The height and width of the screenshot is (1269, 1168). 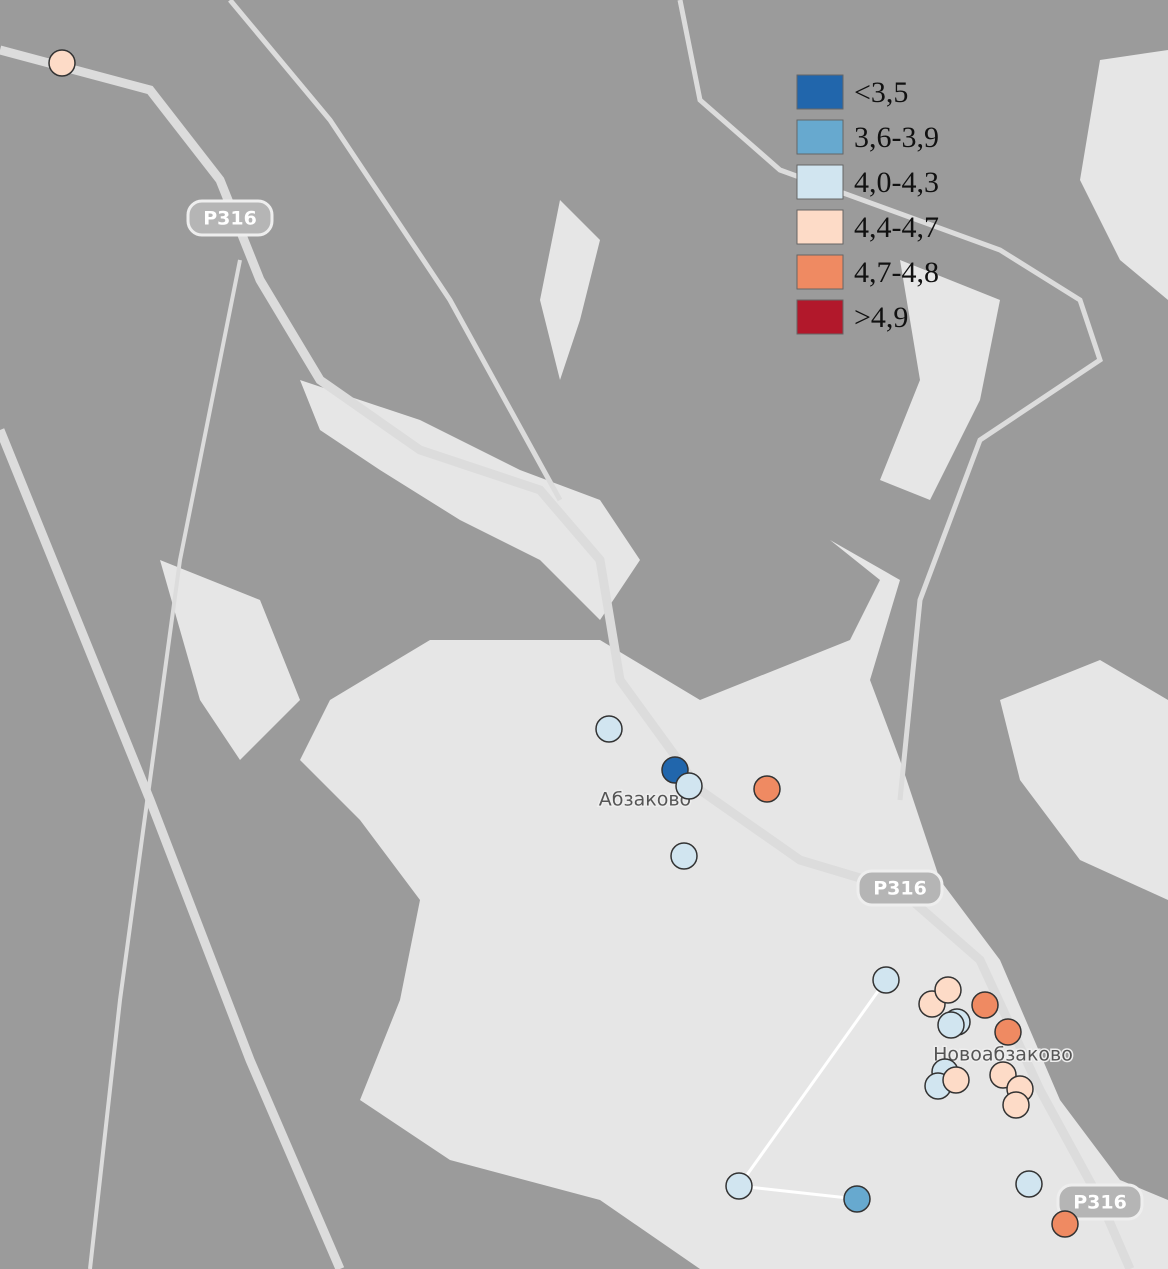 I want to click on lift-line, so click(x=812, y=1090).